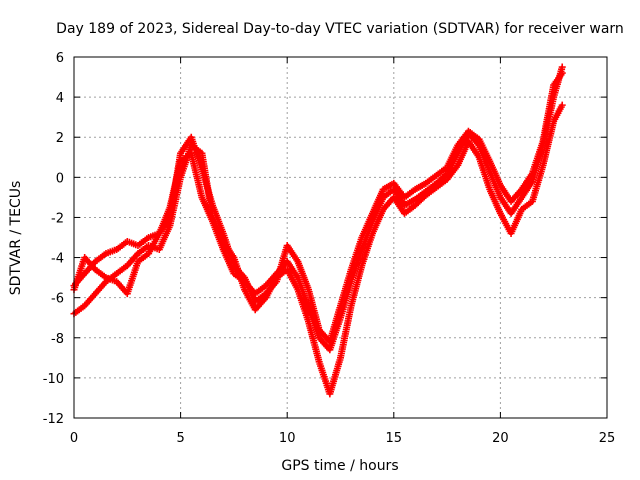 This screenshot has height=480, width=640. I want to click on y-tick-label: -2, so click(57, 218).